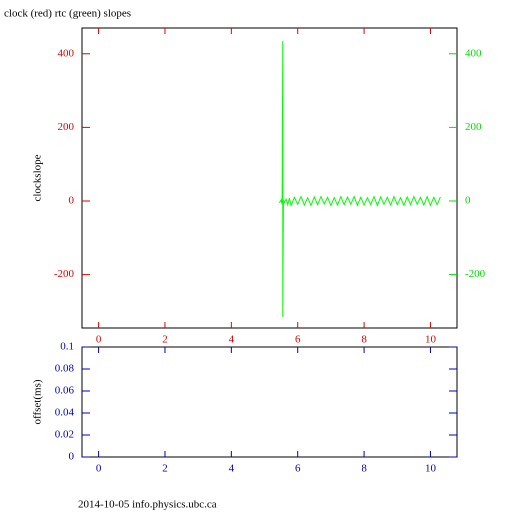 This screenshot has width=512, height=512. Describe the element at coordinates (475, 274) in the screenshot. I see `y2-tick-label: -200` at that location.